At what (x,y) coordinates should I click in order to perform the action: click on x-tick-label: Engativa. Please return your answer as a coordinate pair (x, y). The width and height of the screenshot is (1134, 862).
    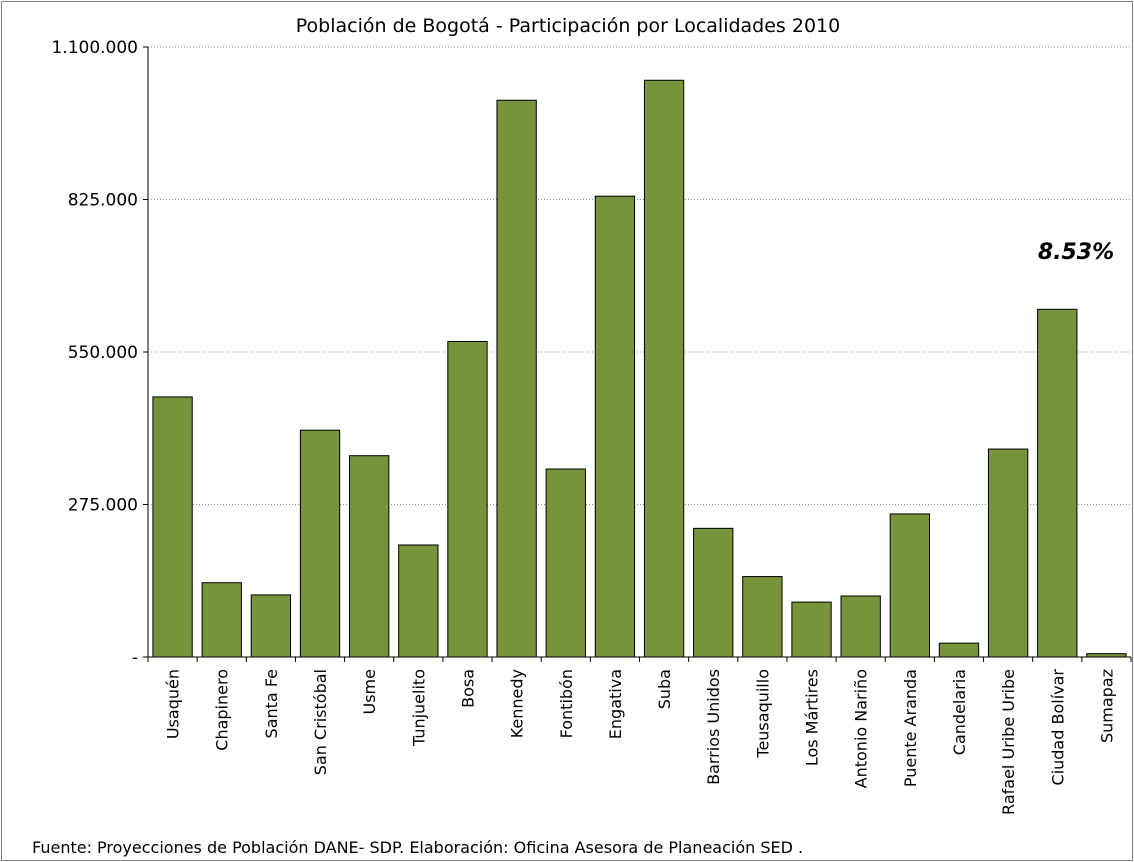
    Looking at the image, I should click on (615, 704).